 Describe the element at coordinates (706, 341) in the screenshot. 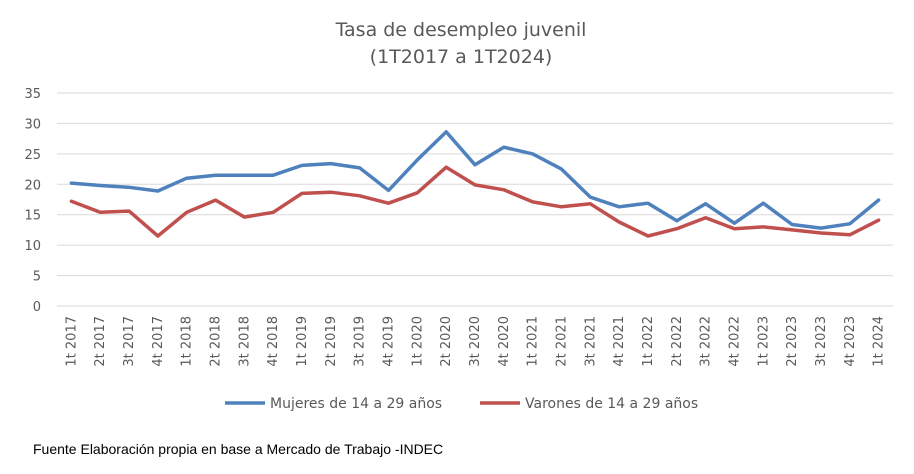

I see `x-tick-label: 3t 2022` at that location.